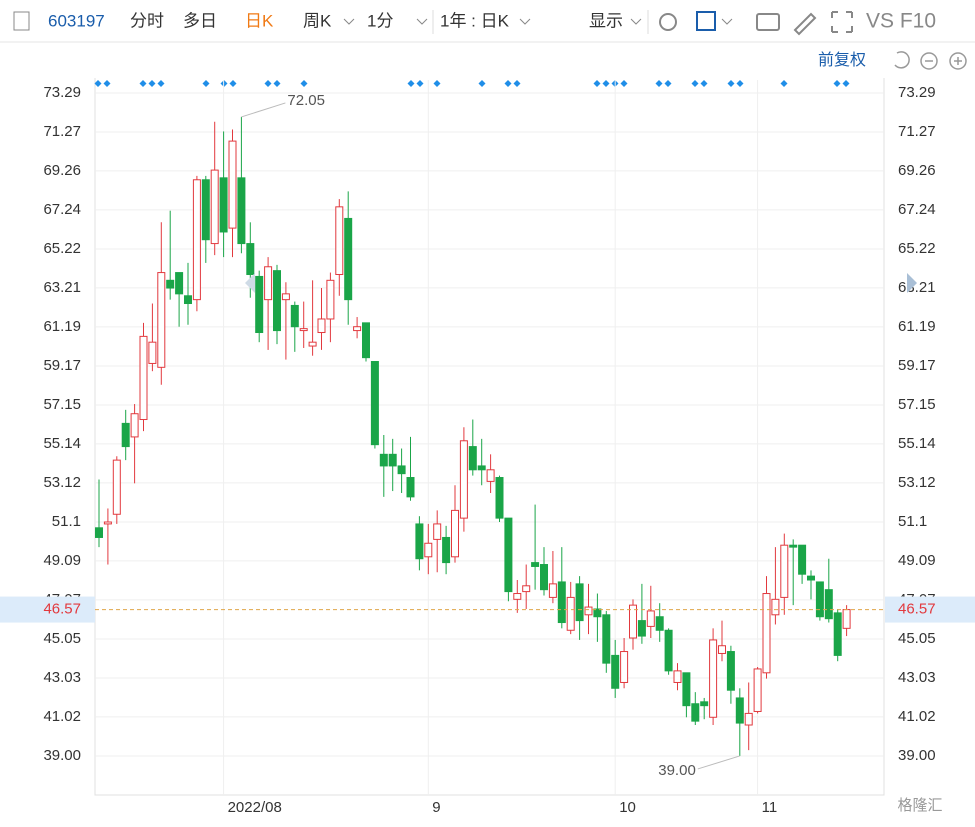  I want to click on tab: 周K, so click(317, 20).